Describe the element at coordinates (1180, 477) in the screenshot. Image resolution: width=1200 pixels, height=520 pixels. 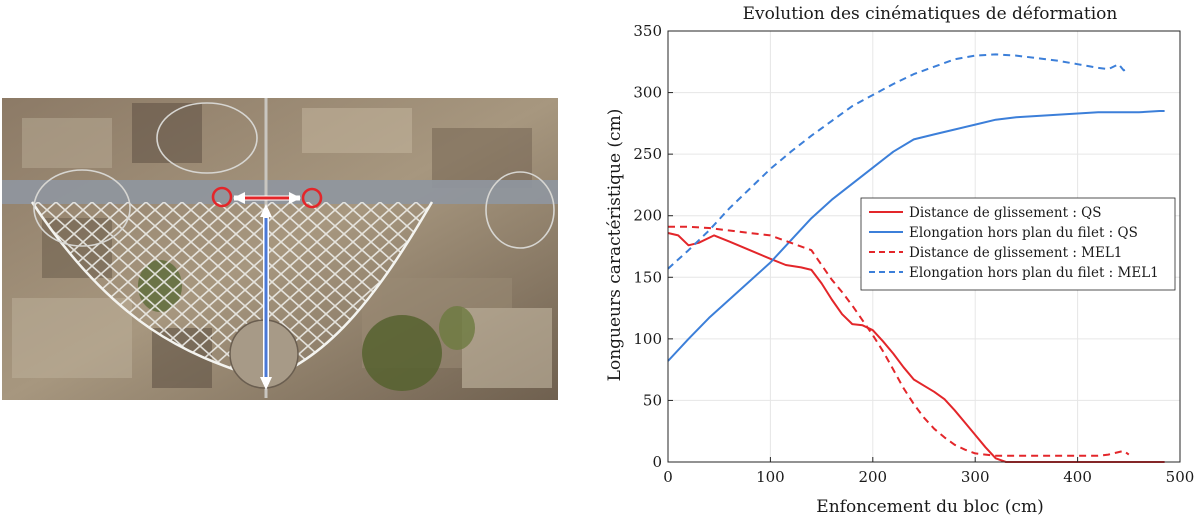
I see `x-tick-label: 500` at that location.